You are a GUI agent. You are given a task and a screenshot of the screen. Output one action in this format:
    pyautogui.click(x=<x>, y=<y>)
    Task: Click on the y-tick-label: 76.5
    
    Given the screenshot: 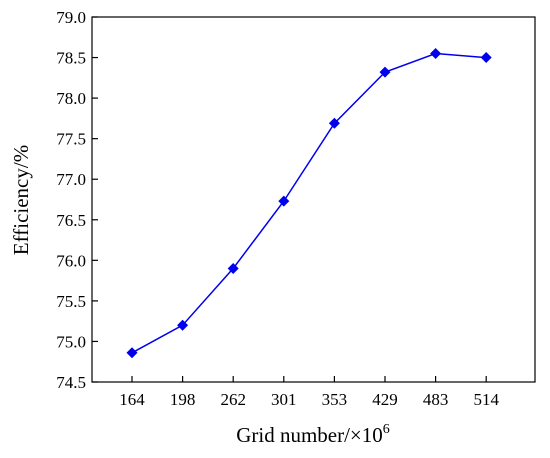 What is the action you would take?
    pyautogui.click(x=71, y=220)
    